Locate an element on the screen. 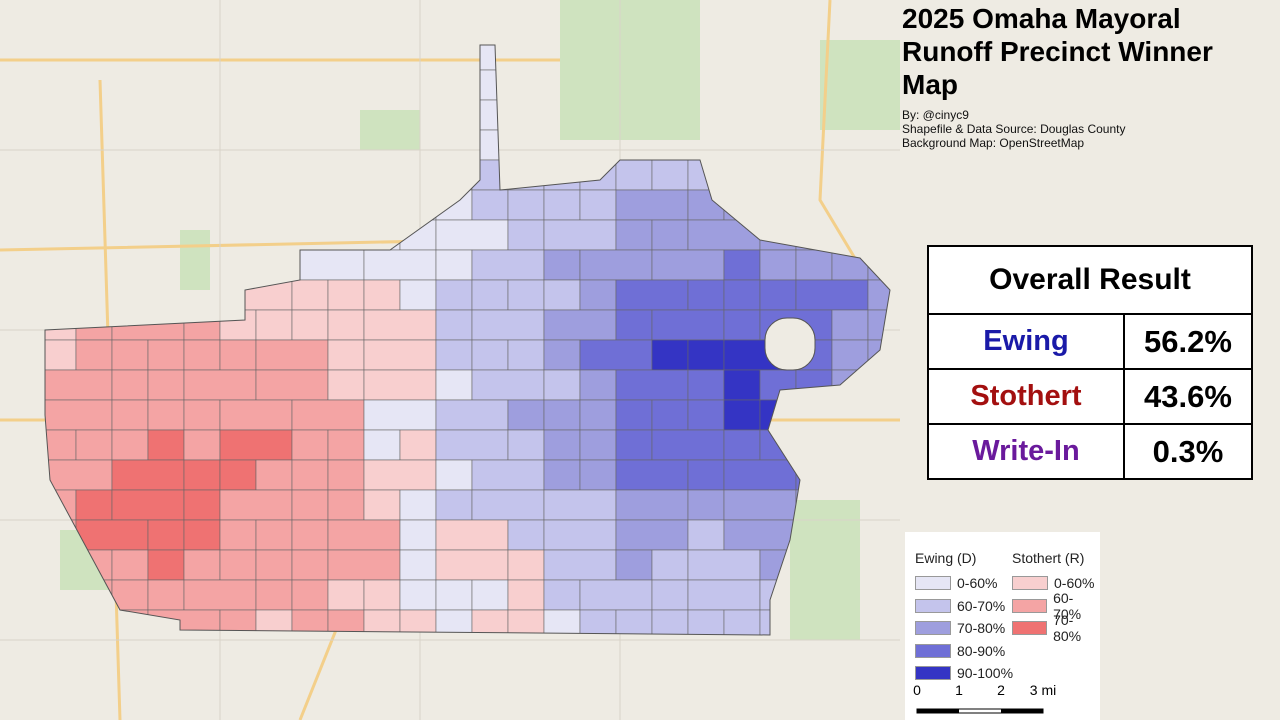  legend-label: 60-70% is located at coordinates (981, 605).